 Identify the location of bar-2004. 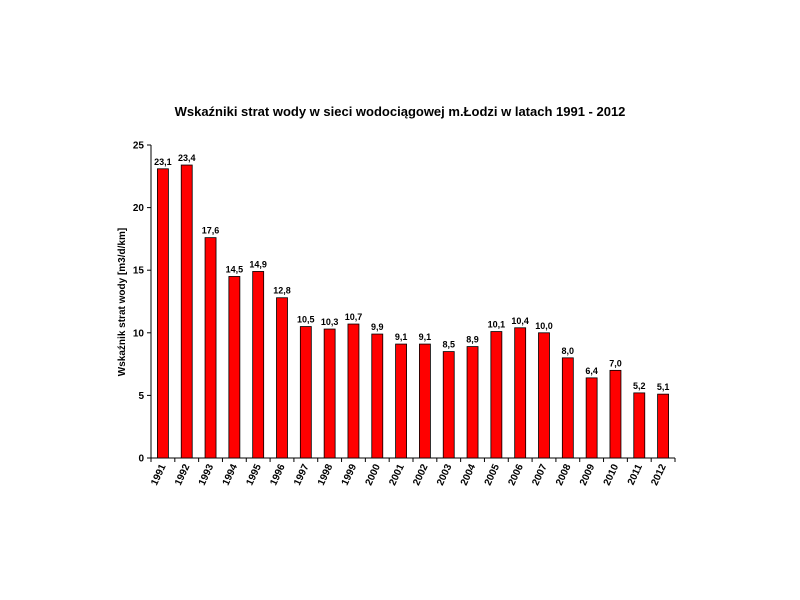
(472, 402).